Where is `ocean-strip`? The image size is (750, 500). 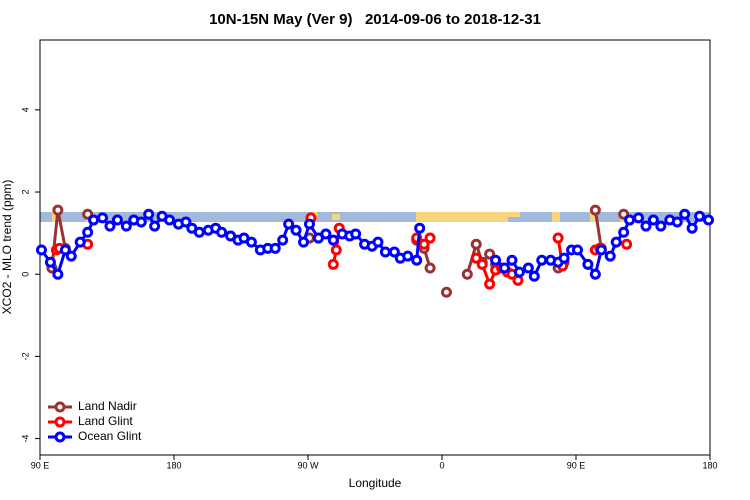
ocean-strip is located at coordinates (375, 217).